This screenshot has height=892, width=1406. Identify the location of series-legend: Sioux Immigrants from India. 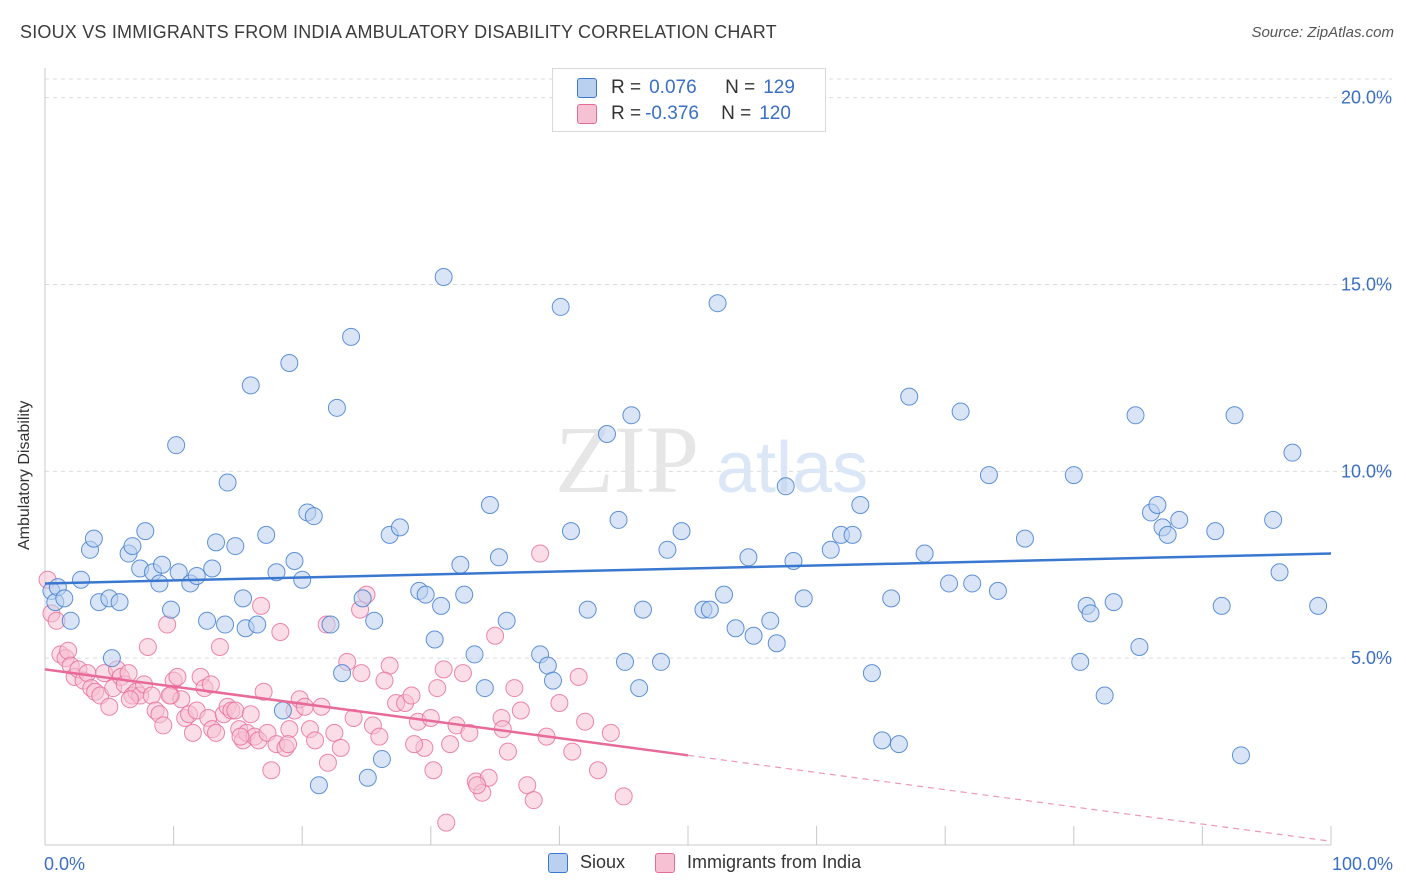
(719, 862).